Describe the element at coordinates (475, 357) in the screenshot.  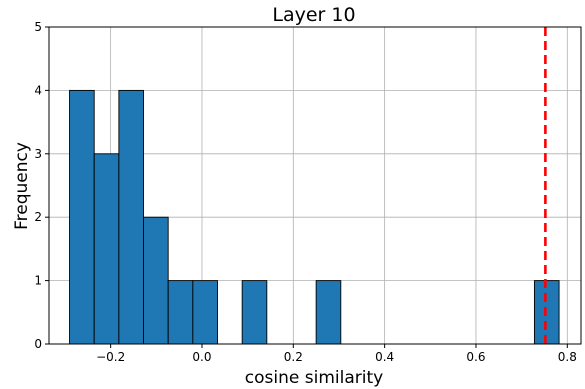
I see `x-tick-label: 0.6` at that location.